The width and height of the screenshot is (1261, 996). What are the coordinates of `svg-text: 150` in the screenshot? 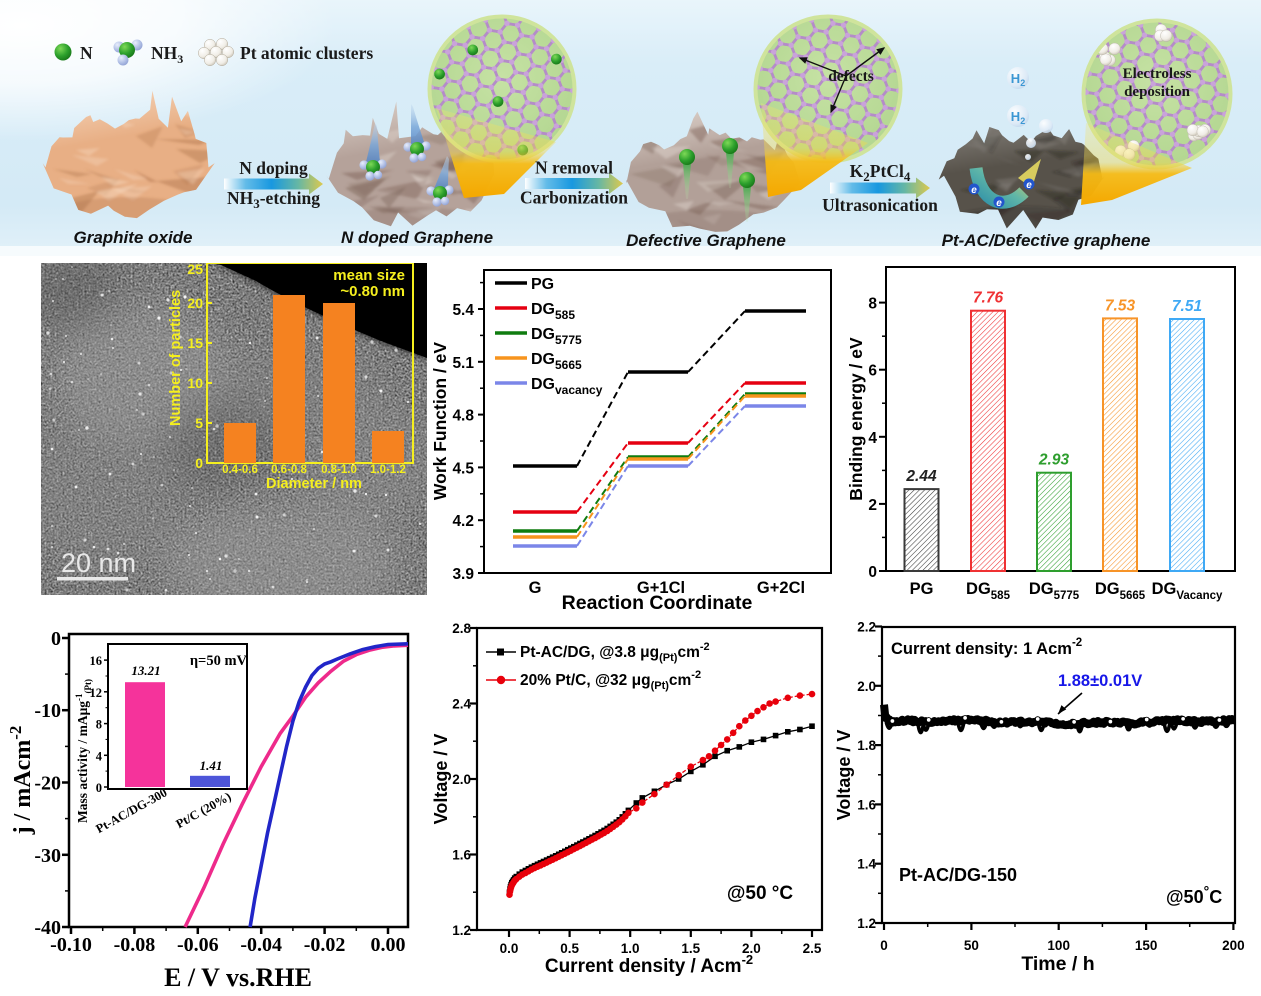 It's located at (1146, 945).